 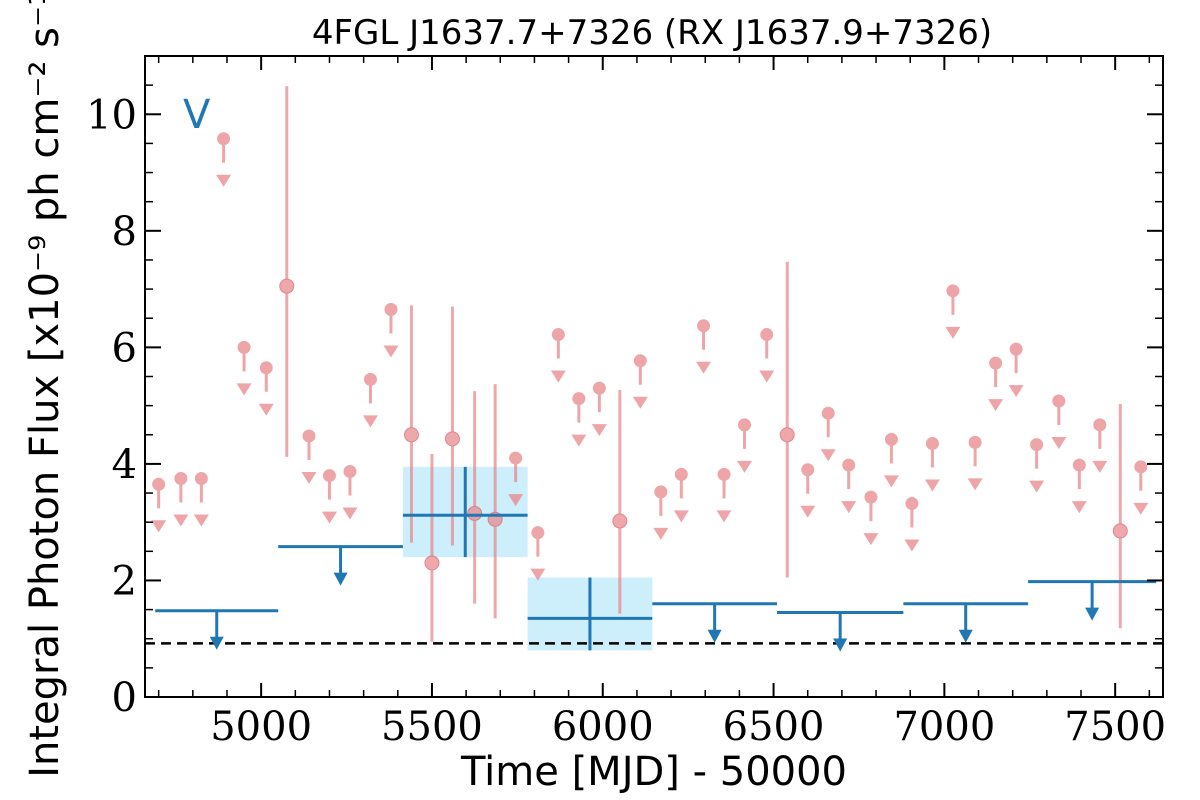 What do you see at coordinates (124, 581) in the screenshot?
I see `y-tick-label: 2` at bounding box center [124, 581].